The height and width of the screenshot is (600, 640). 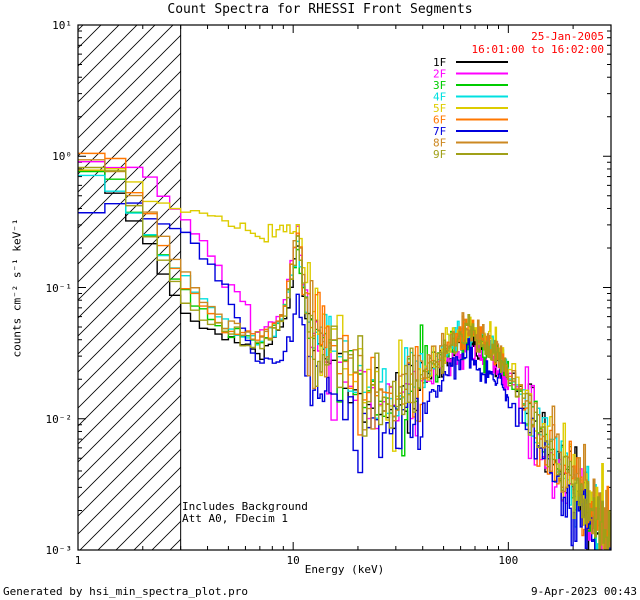 I want to click on y-tick-label: 10⁻², so click(x=59, y=419).